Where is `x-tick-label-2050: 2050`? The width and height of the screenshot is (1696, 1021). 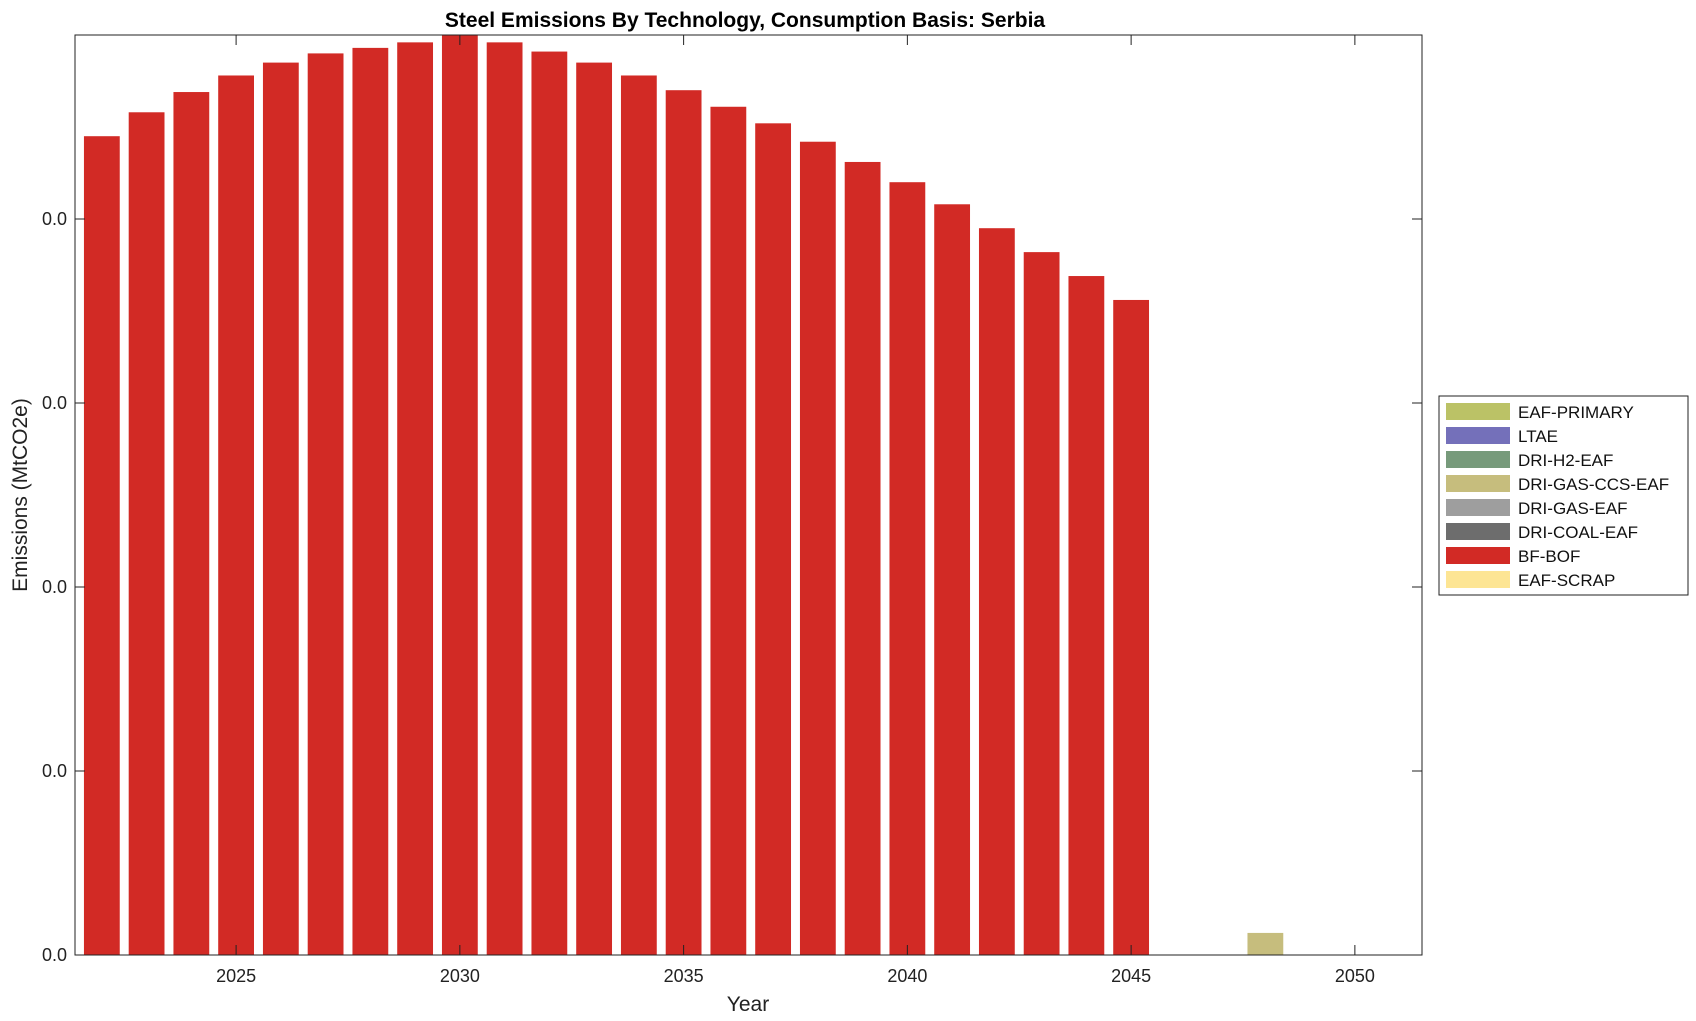 x-tick-label-2050: 2050 is located at coordinates (1355, 976).